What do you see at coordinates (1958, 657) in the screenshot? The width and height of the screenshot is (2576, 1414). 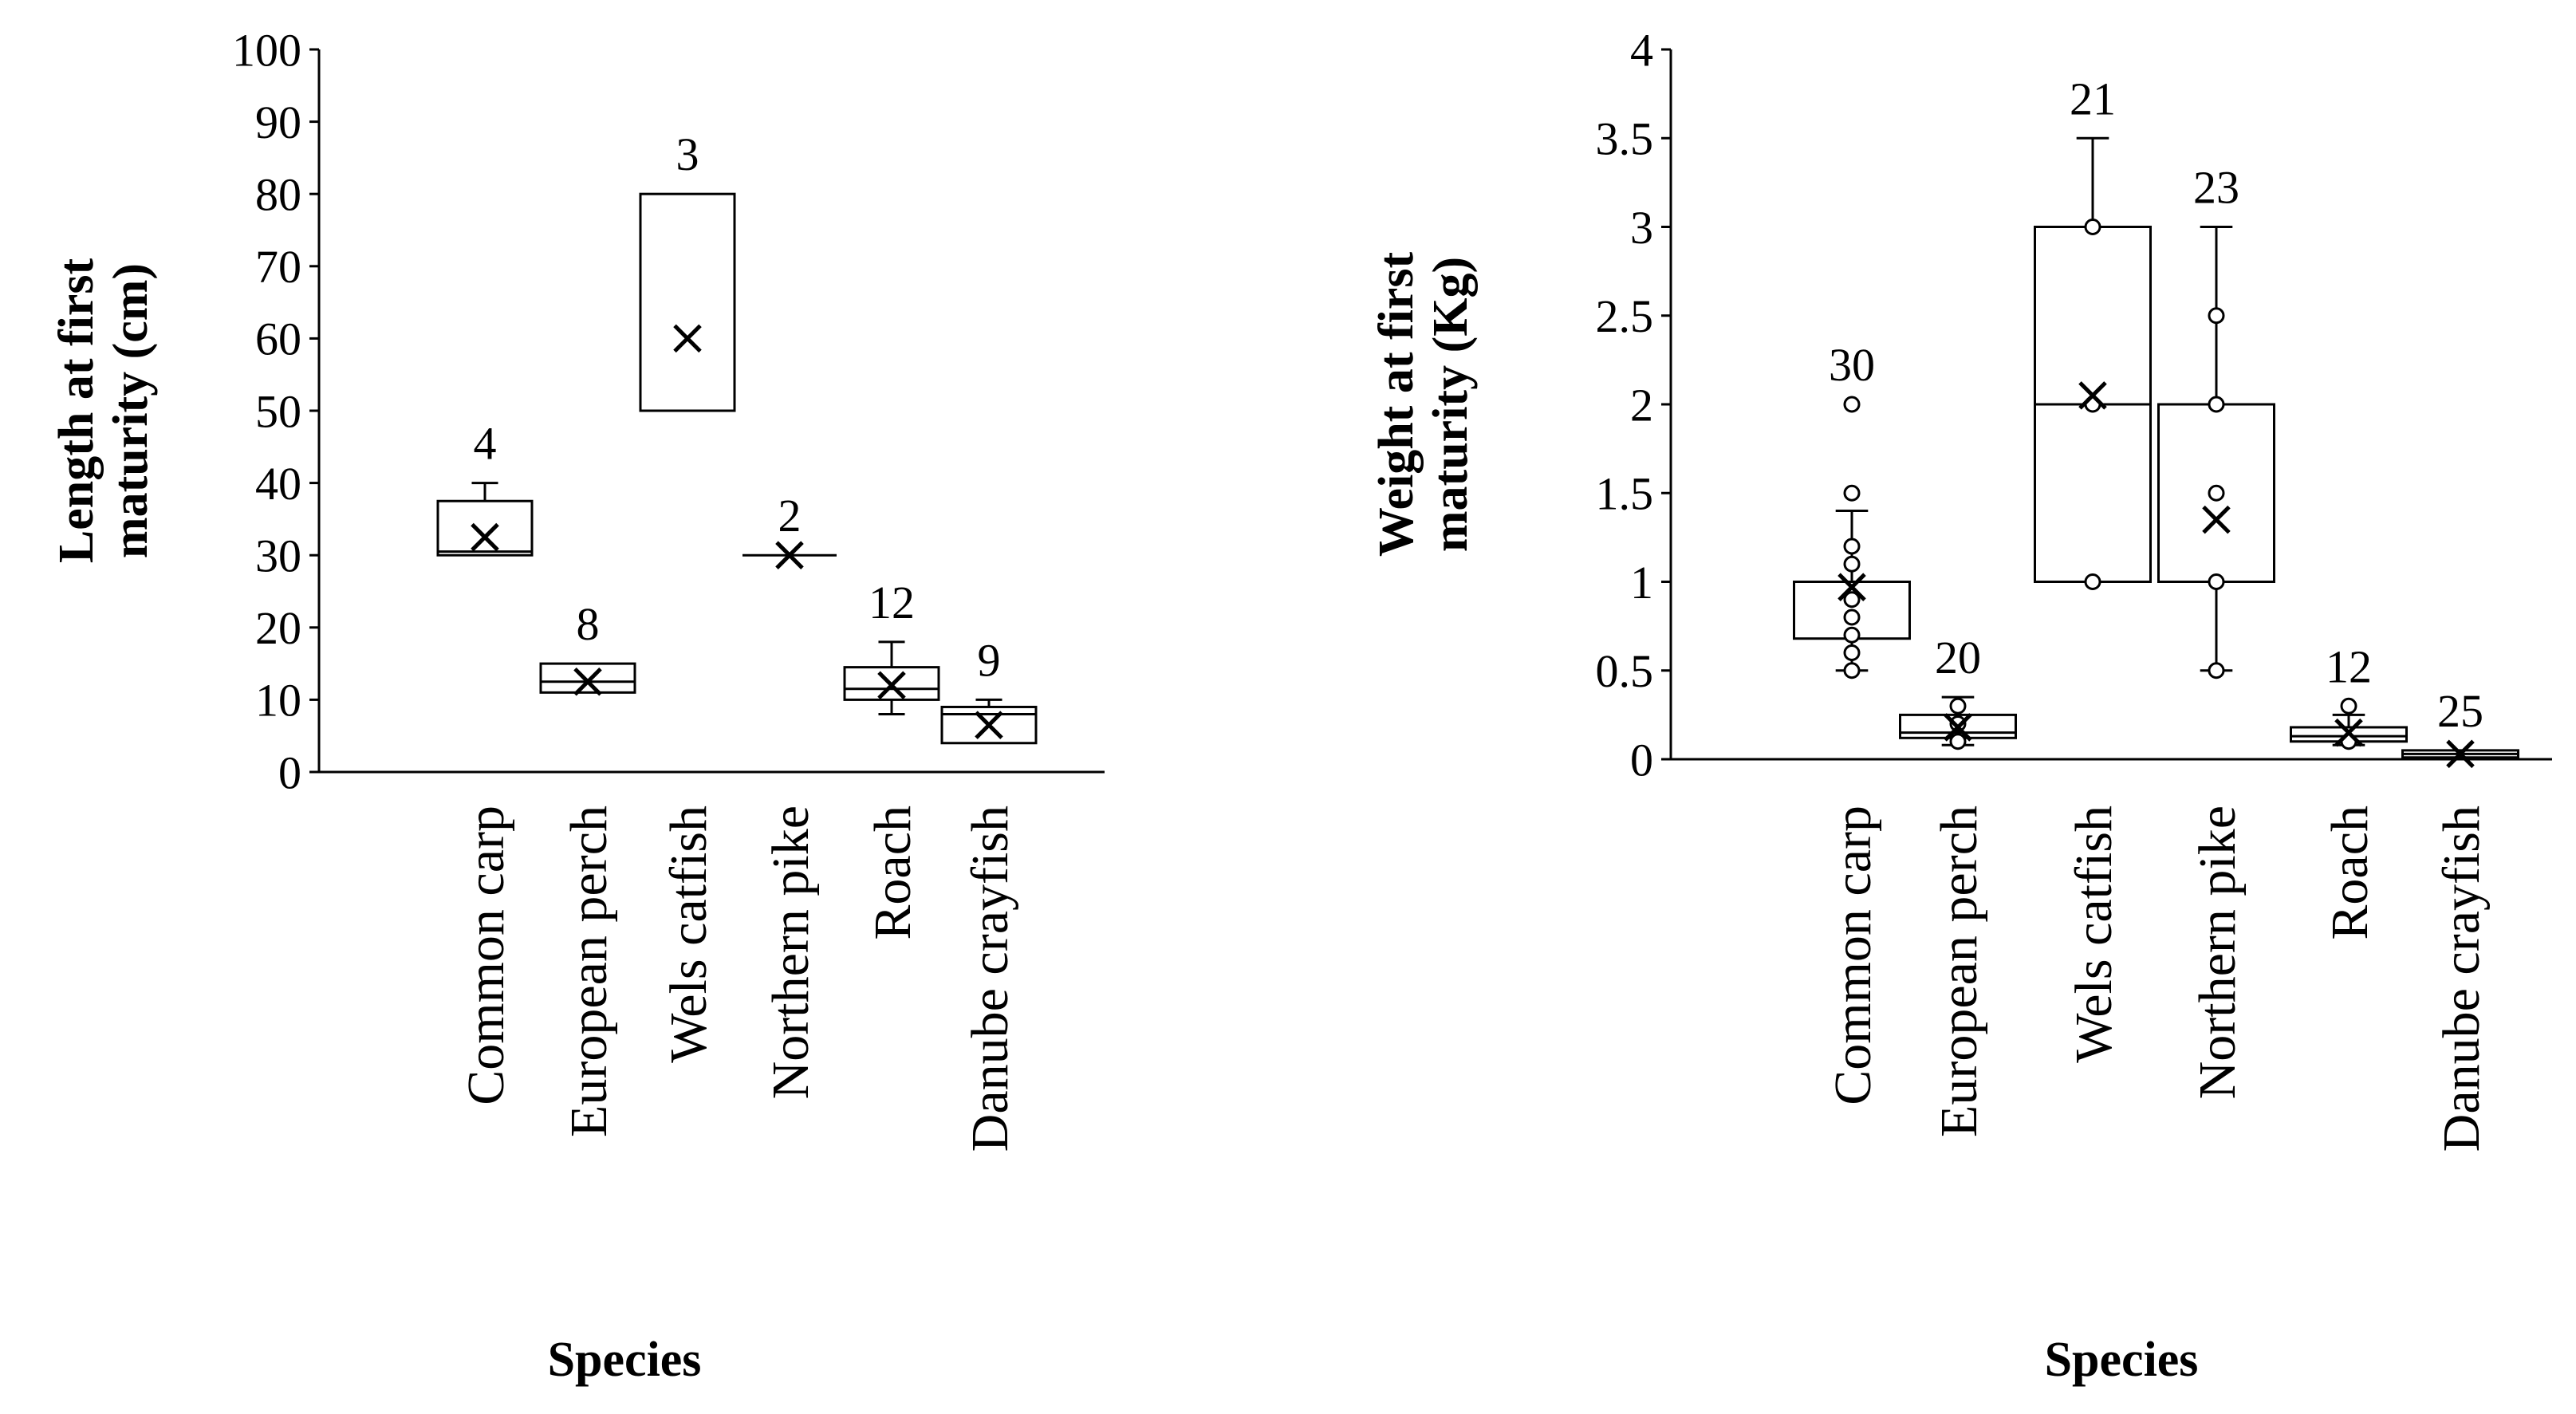 I see `n-label: 20` at bounding box center [1958, 657].